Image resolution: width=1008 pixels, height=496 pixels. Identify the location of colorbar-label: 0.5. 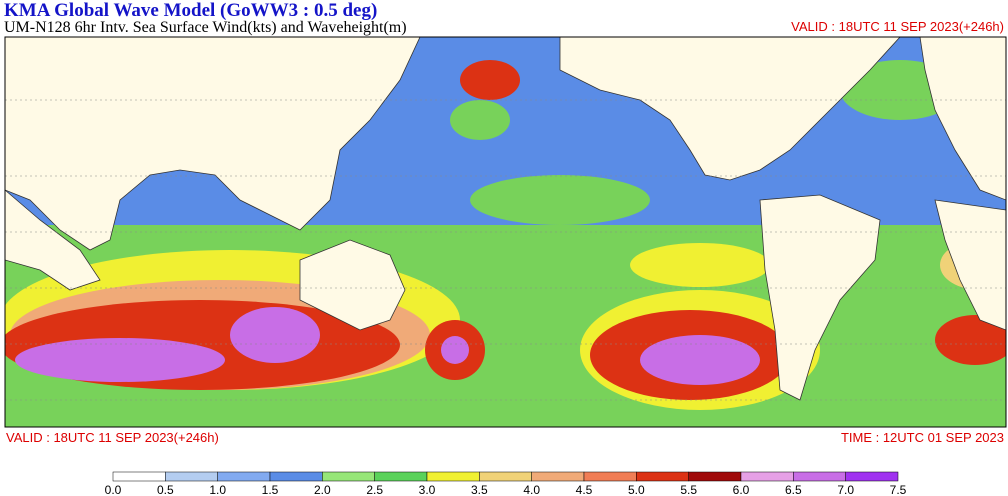
(165, 489).